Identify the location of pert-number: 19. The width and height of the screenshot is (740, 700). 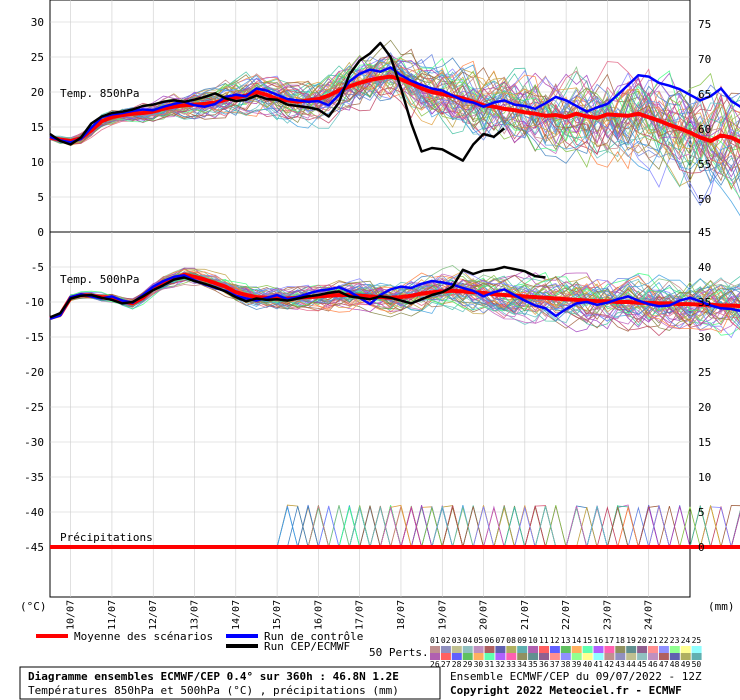
(631, 640).